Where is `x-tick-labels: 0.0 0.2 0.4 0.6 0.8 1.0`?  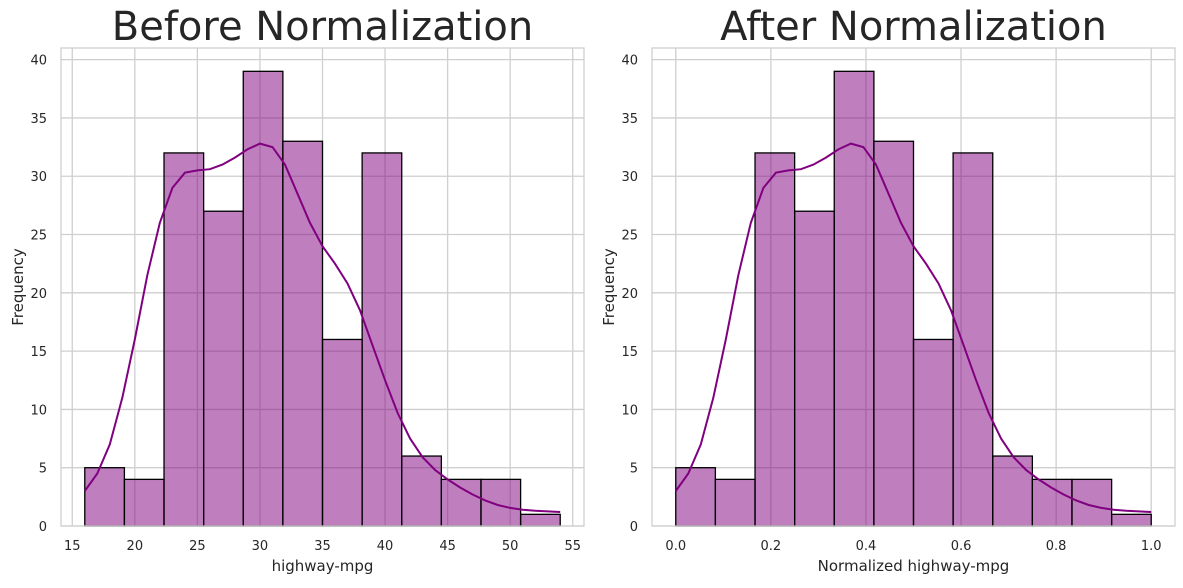
x-tick-labels: 0.0 0.2 0.4 0.6 0.8 1.0 is located at coordinates (913, 546).